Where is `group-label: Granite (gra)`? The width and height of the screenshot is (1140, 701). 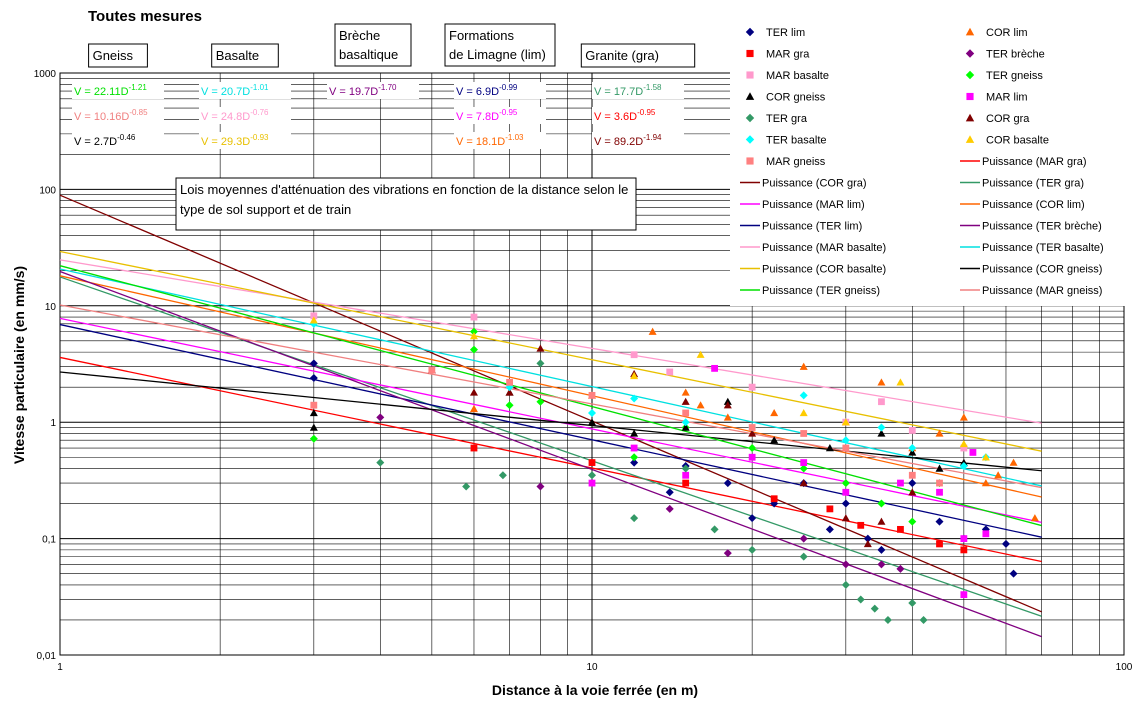 group-label: Granite (gra) is located at coordinates (622, 55).